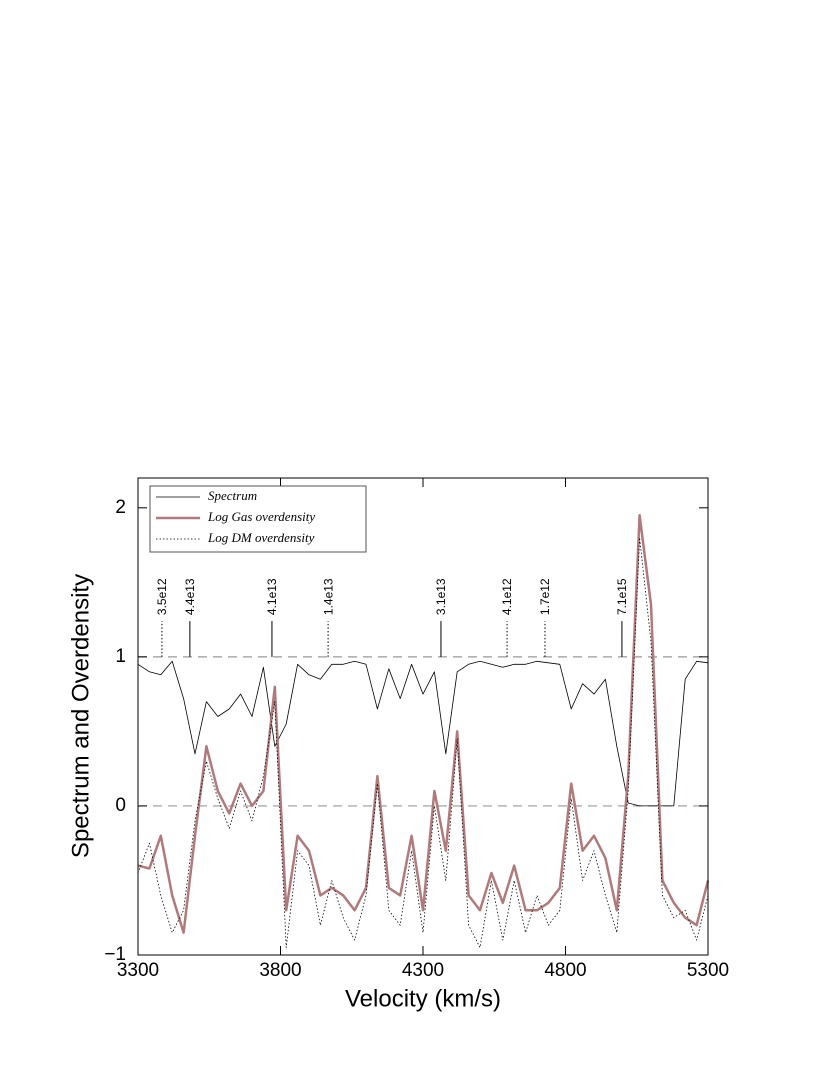 This screenshot has width=830, height=1075. I want to click on x-tick-label: 3300, so click(138, 970).